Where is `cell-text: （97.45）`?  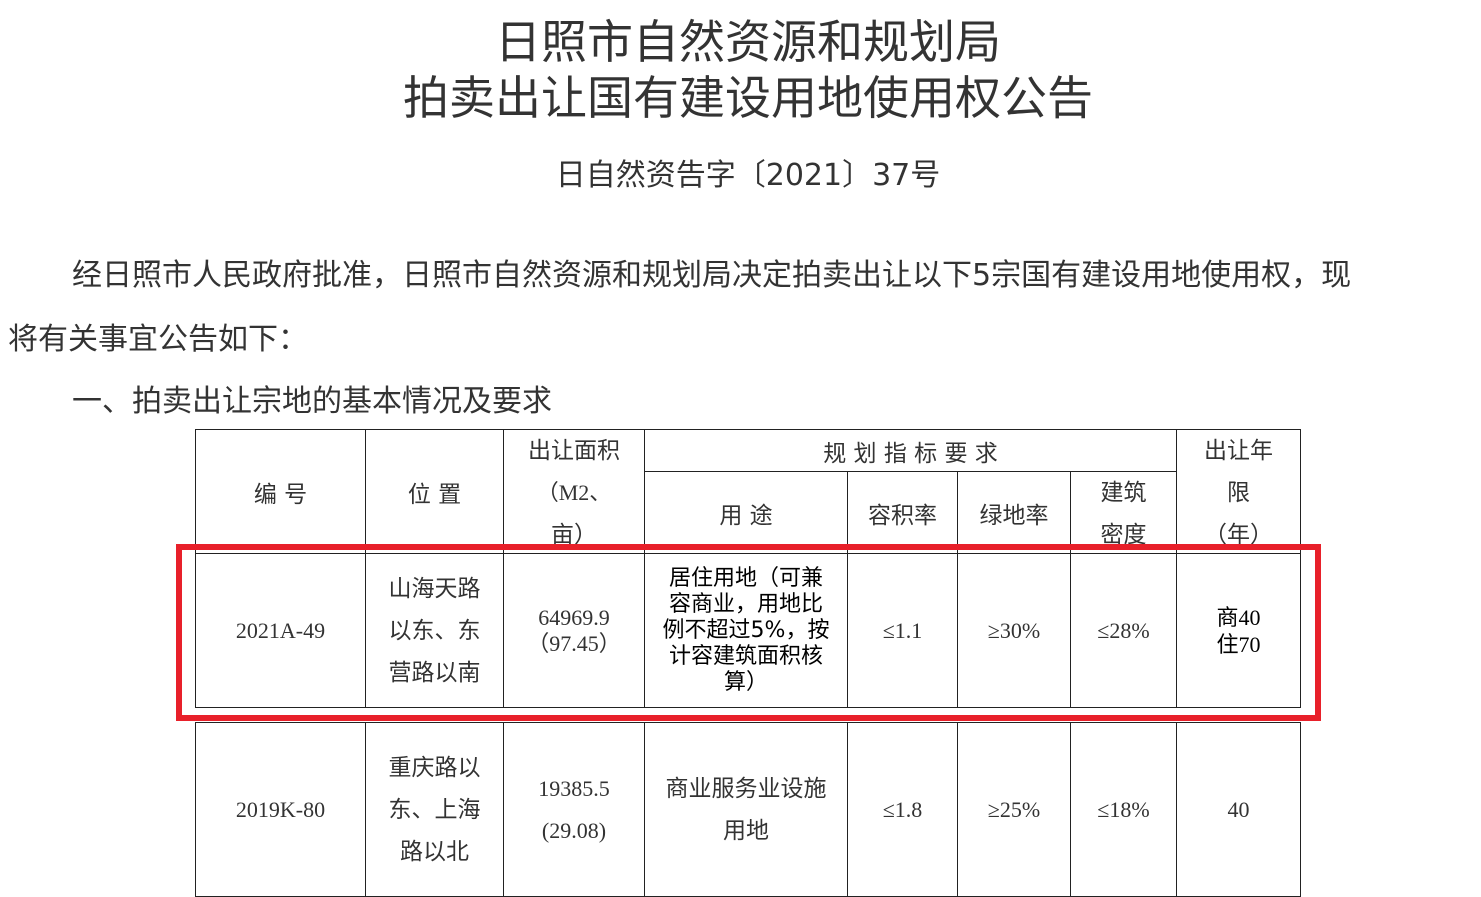
cell-text: （97.45） is located at coordinates (574, 643).